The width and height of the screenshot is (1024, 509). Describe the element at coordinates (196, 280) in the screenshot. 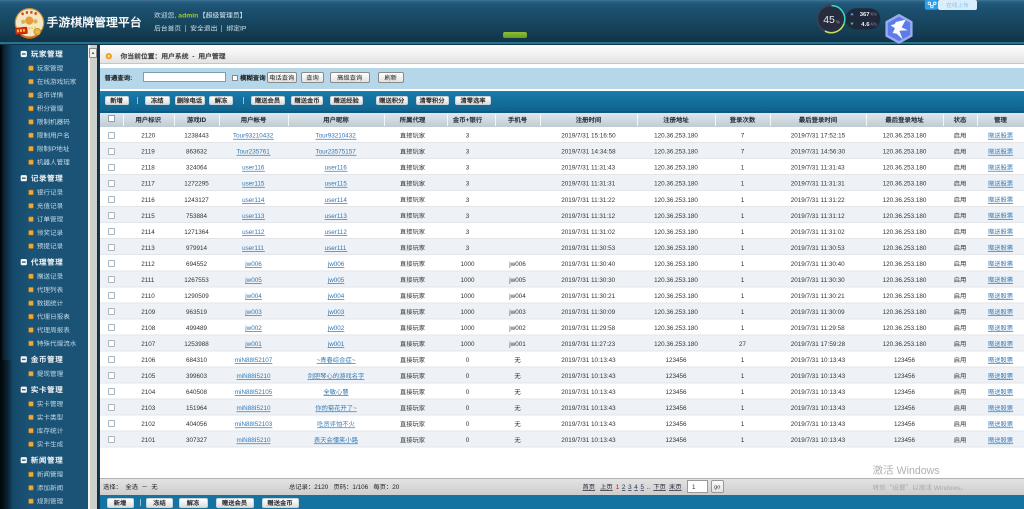

I see `svg-text: 1267553` at that location.